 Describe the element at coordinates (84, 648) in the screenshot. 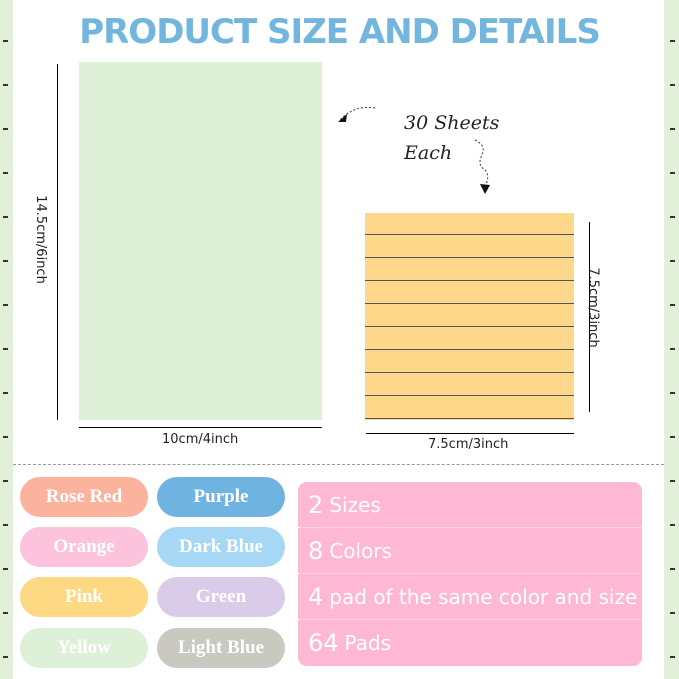

I see `color-pill: Yellow` at that location.